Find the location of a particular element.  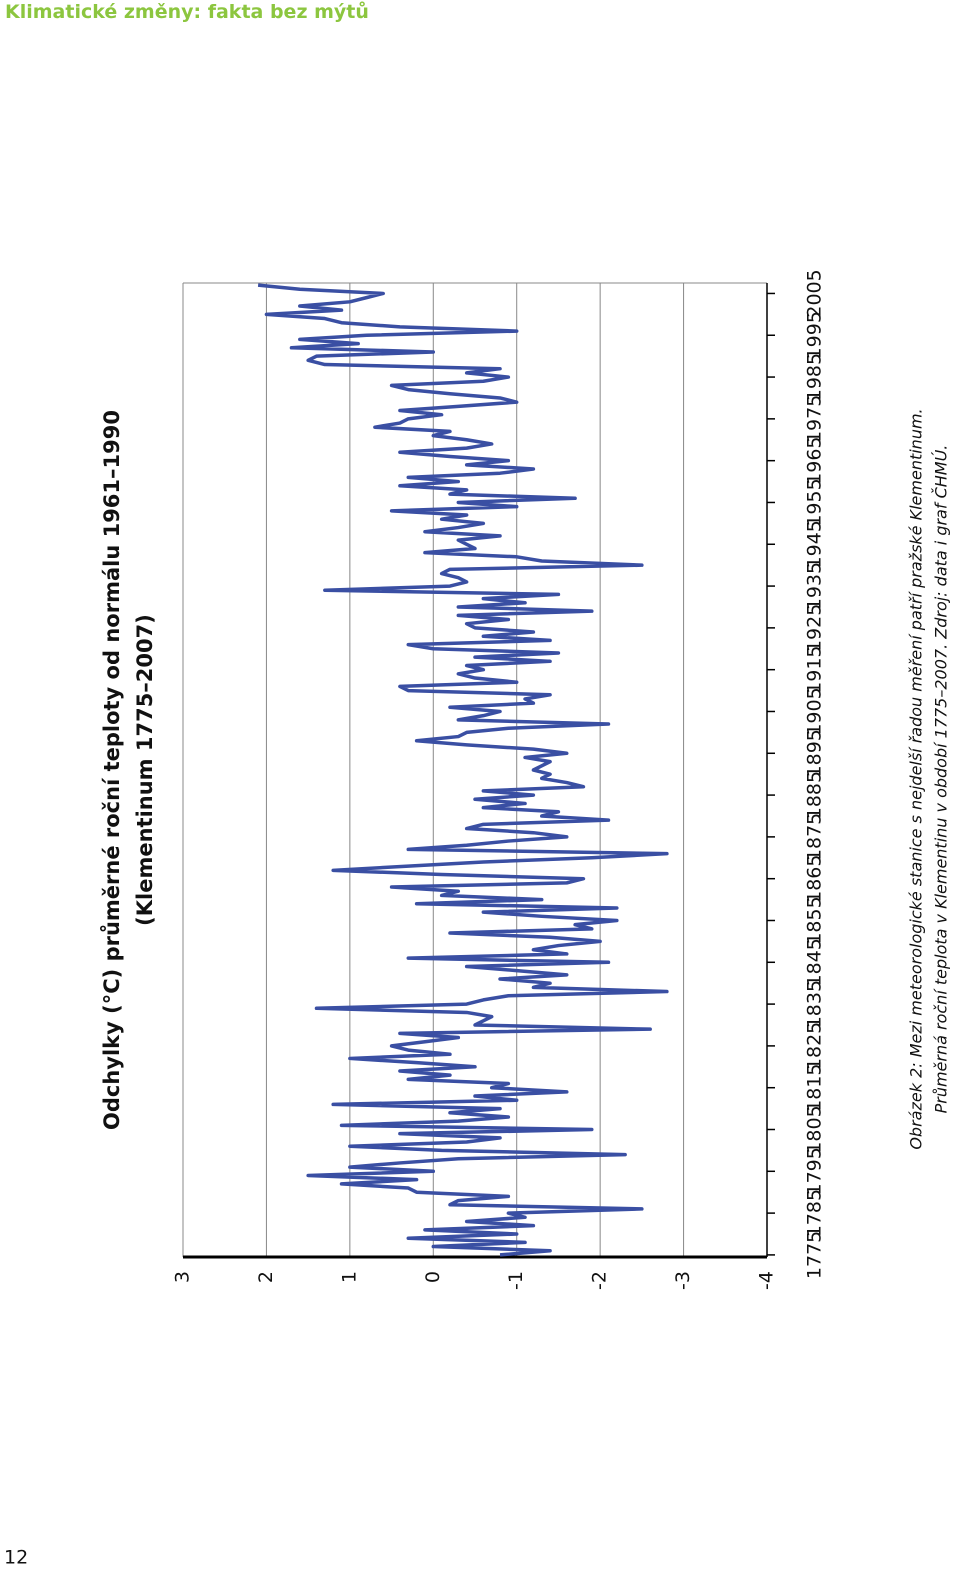

x-tick-label: 1795 is located at coordinates (815, 1171).